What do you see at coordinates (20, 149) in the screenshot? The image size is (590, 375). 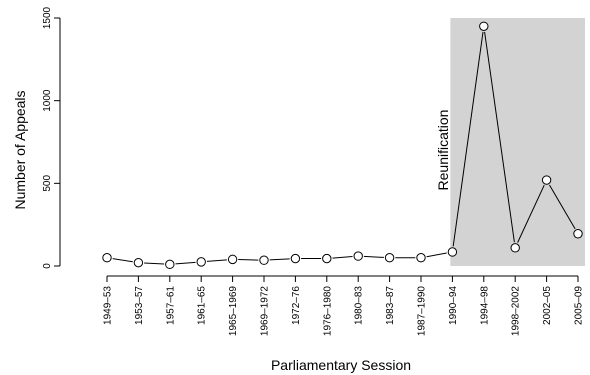 I see `y-axis-title: Number of Appeals` at bounding box center [20, 149].